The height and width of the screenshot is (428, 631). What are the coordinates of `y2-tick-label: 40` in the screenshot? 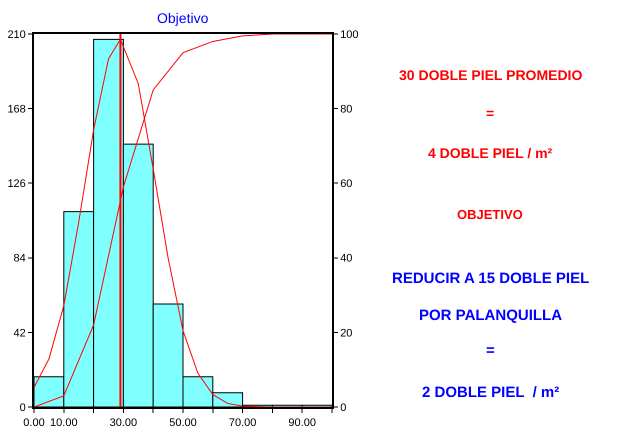 It's located at (346, 258).